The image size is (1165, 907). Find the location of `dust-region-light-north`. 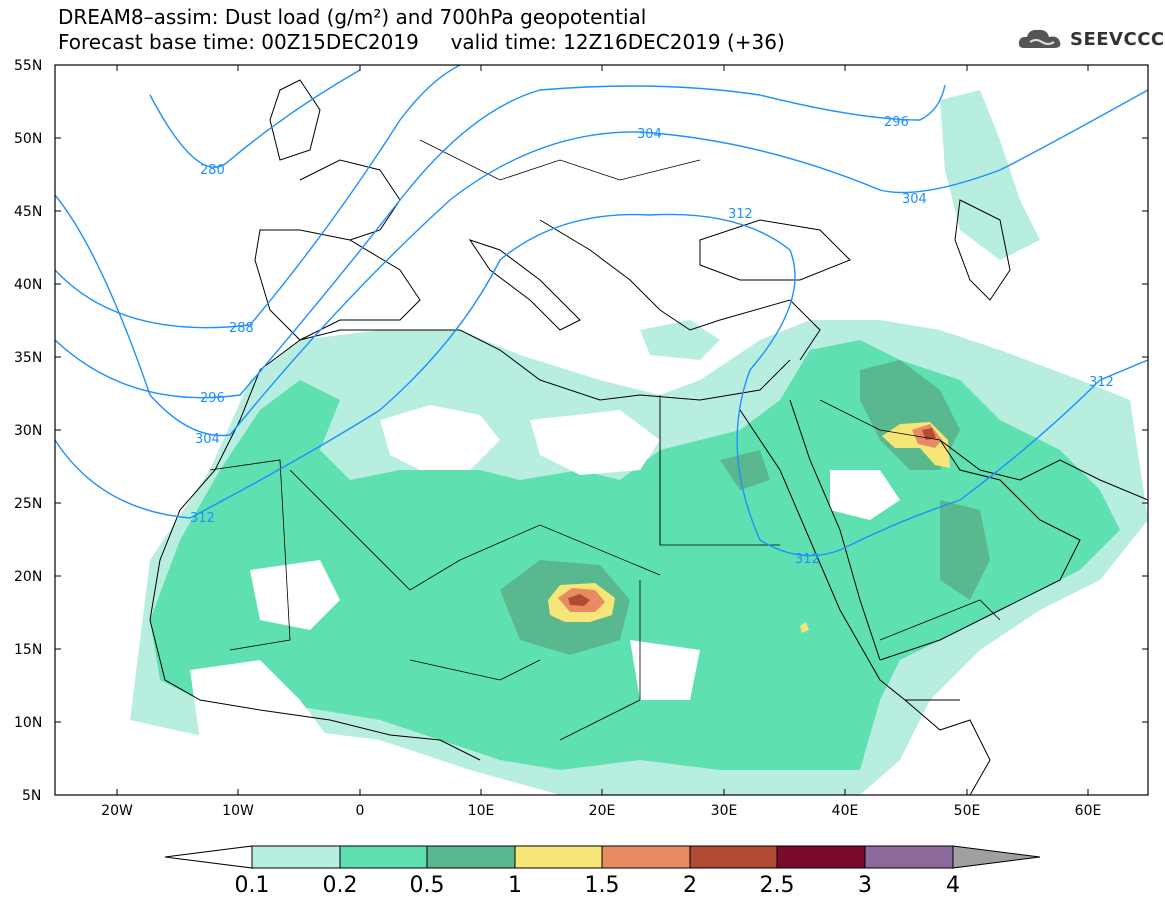

dust-region-light-north is located at coordinates (990, 175).